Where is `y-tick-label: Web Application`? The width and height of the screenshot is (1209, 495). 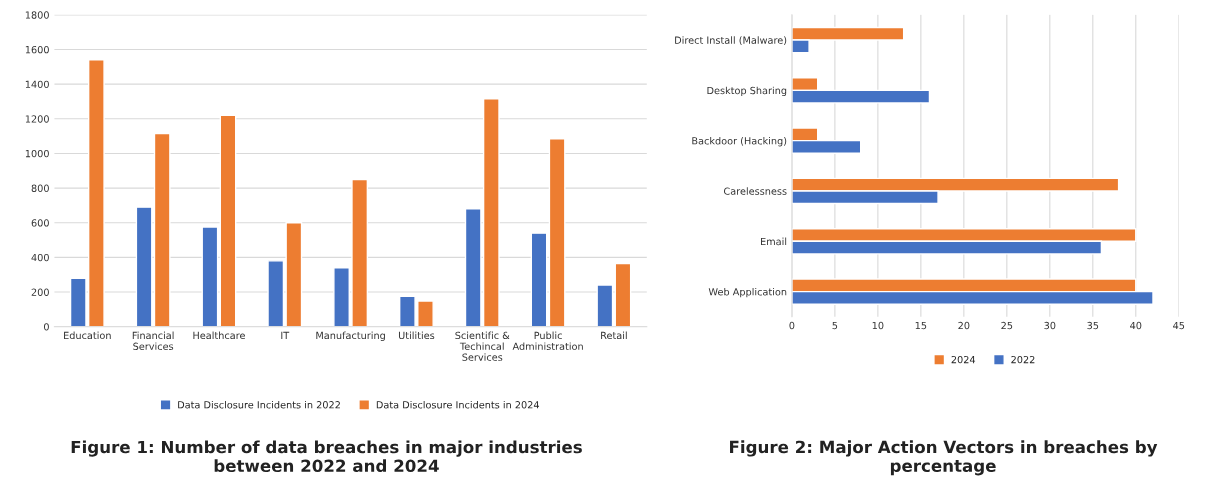 y-tick-label: Web Application is located at coordinates (747, 292).